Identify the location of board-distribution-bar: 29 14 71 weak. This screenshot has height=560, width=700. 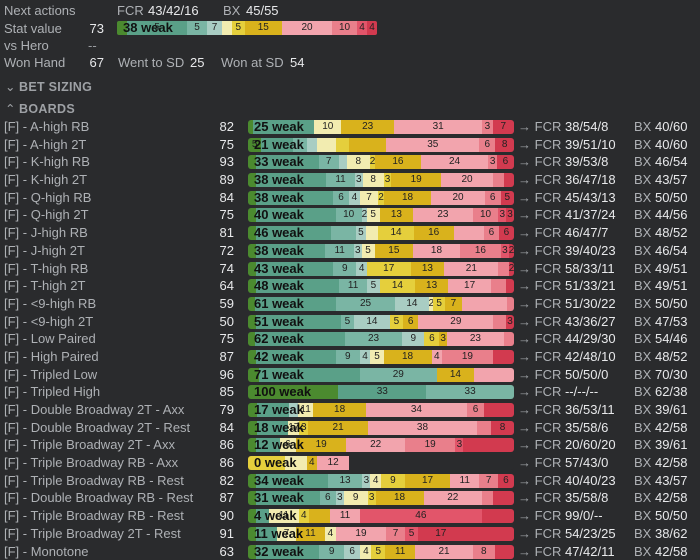
(381, 374).